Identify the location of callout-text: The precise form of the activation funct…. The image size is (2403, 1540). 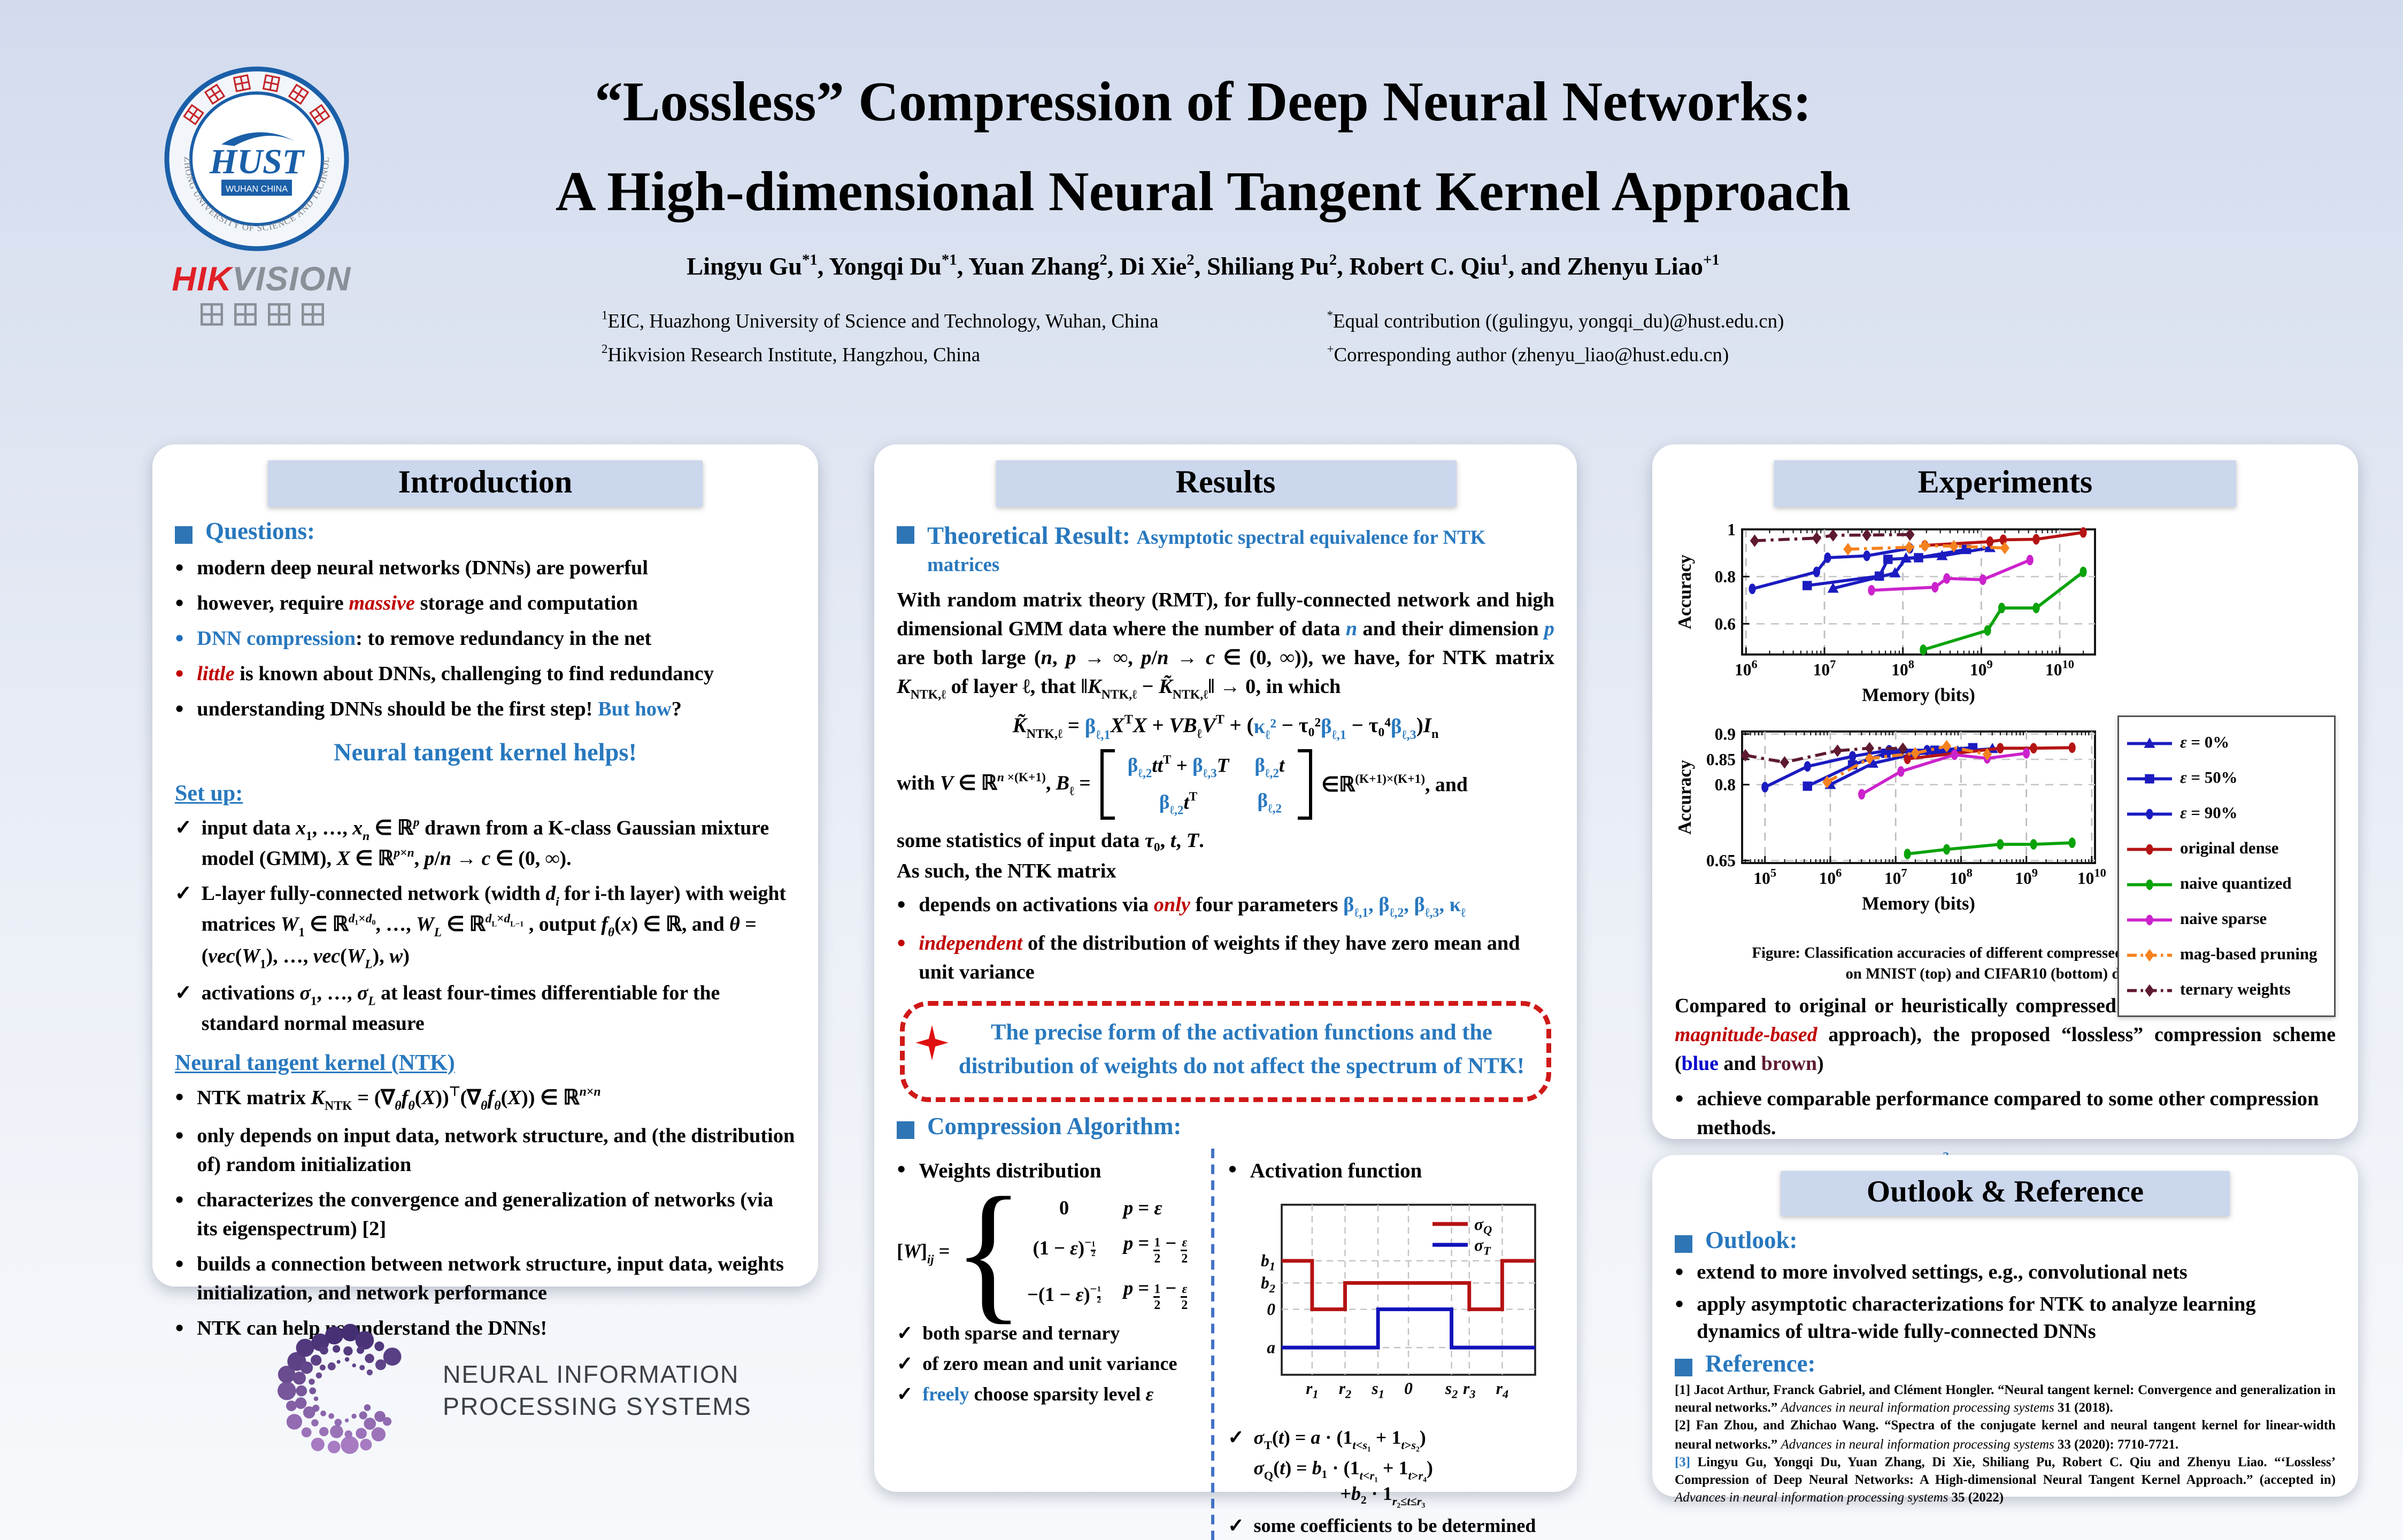
(1241, 1049).